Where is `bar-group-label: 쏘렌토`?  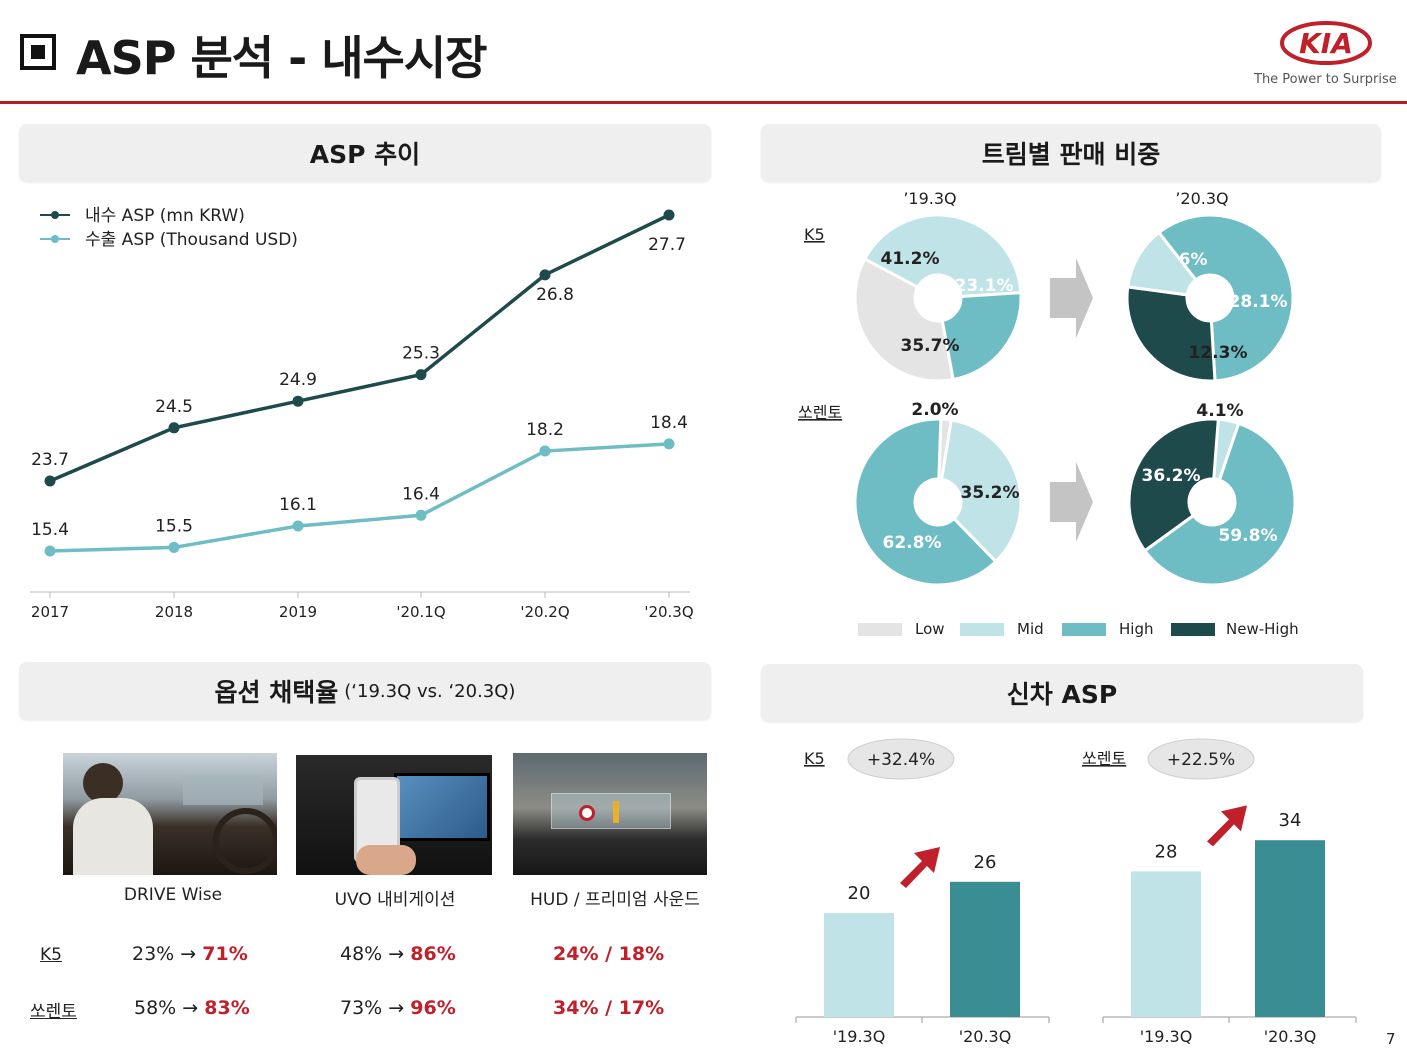 bar-group-label: 쏘렌토 is located at coordinates (1104, 758).